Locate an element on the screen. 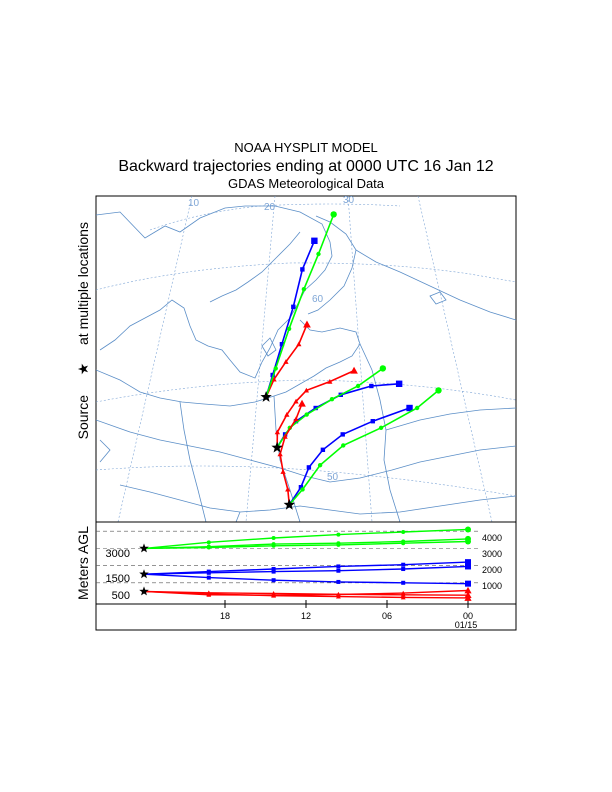 The image size is (612, 792). graticule-label-lon-20: 20 is located at coordinates (270, 207).